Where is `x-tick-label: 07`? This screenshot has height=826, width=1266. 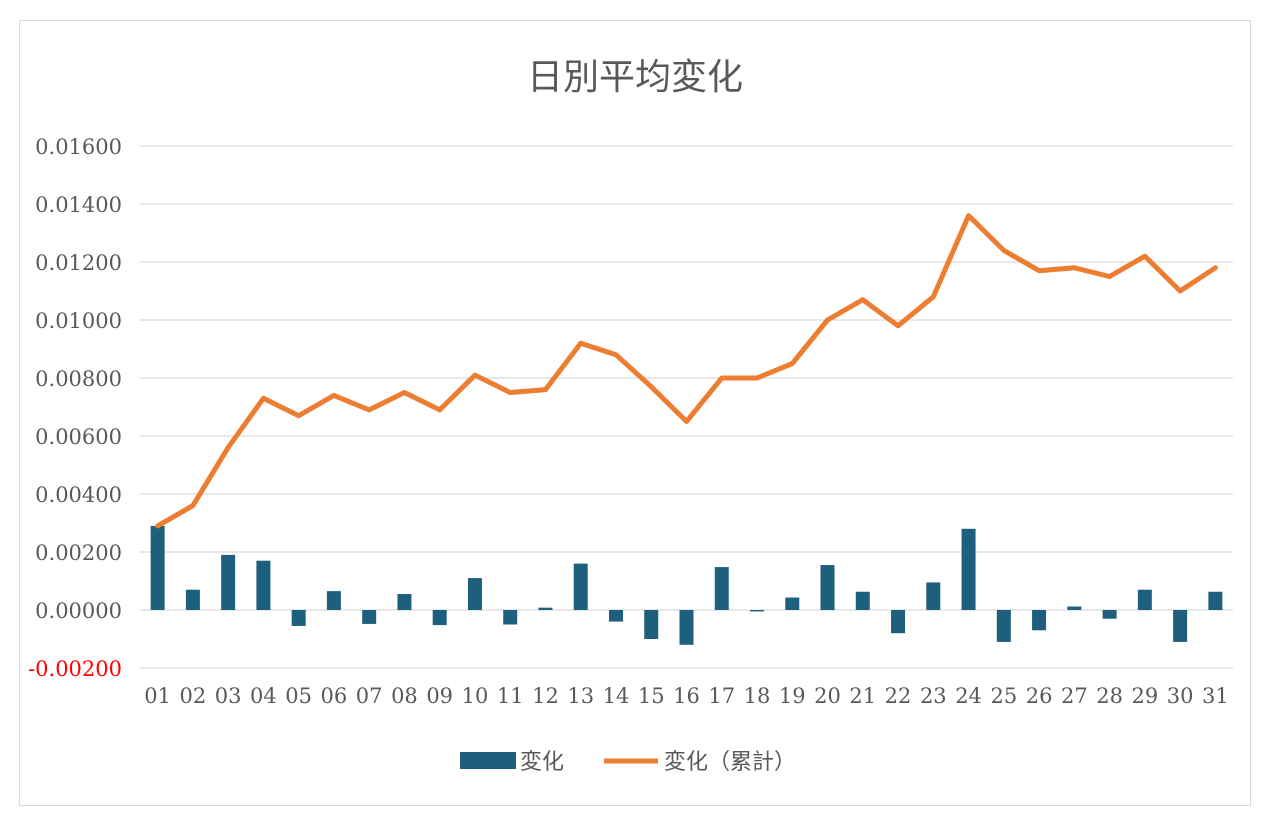 x-tick-label: 07 is located at coordinates (369, 696).